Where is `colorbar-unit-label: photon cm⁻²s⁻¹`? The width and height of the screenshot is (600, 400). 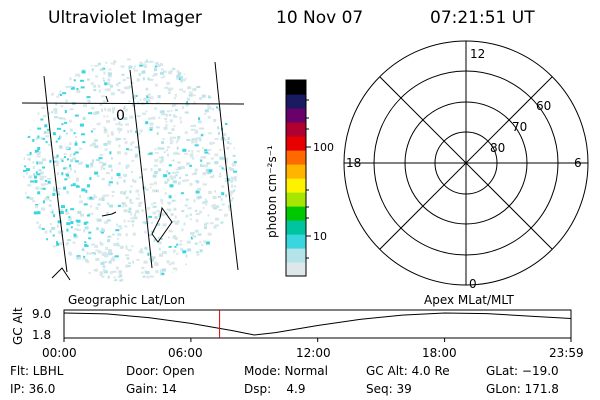
colorbar-unit-label: photon cm⁻²s⁻¹ is located at coordinates (272, 191).